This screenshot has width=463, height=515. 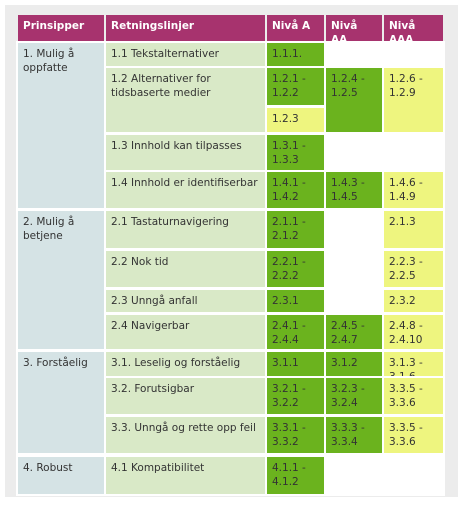 What do you see at coordinates (295, 301) in the screenshot?
I see `level-cell: 2.3.1` at bounding box center [295, 301].